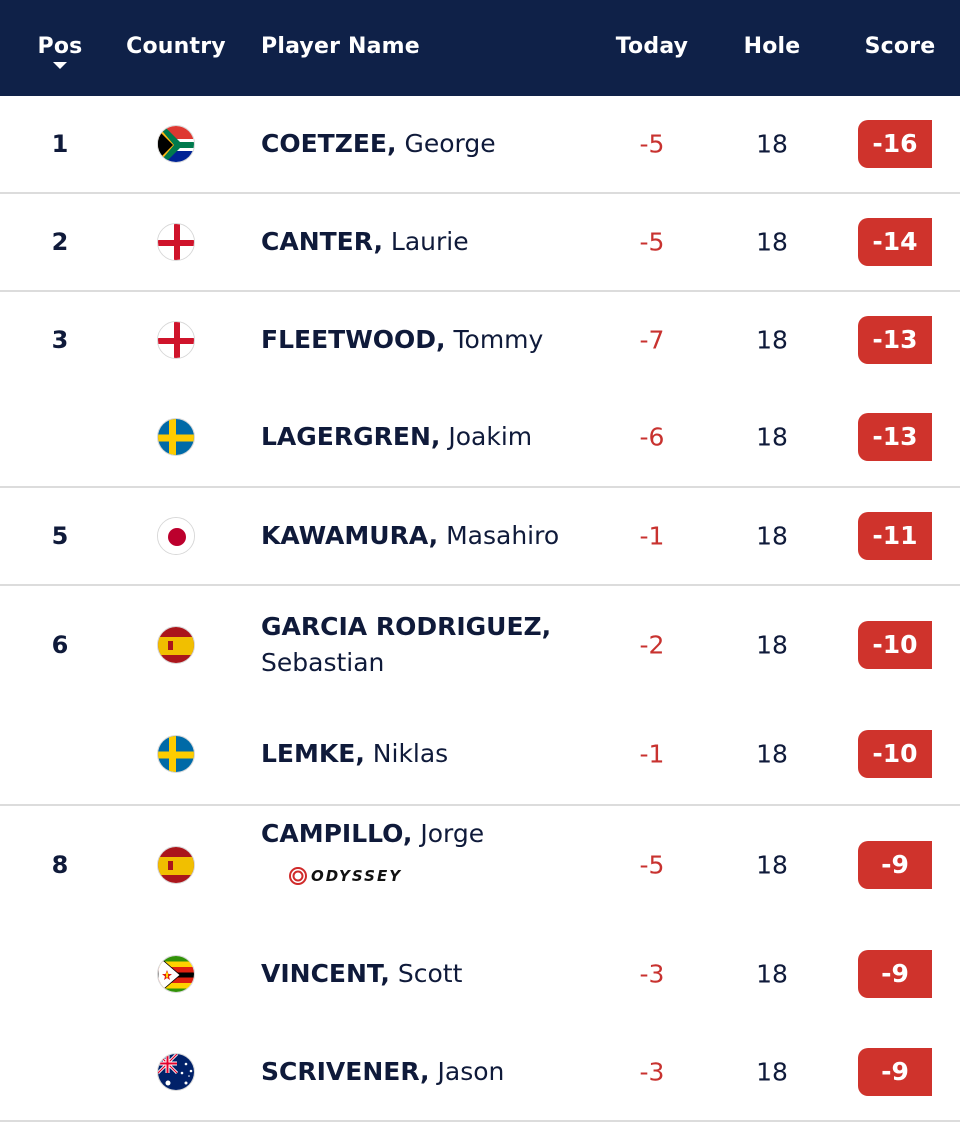  I want to click on score-column-header: Score, so click(900, 46).